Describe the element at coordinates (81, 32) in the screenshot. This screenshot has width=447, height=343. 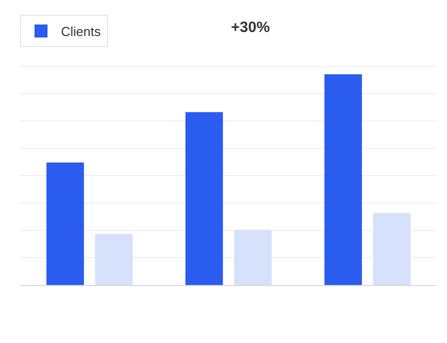
I see `legend-label: Clients` at that location.